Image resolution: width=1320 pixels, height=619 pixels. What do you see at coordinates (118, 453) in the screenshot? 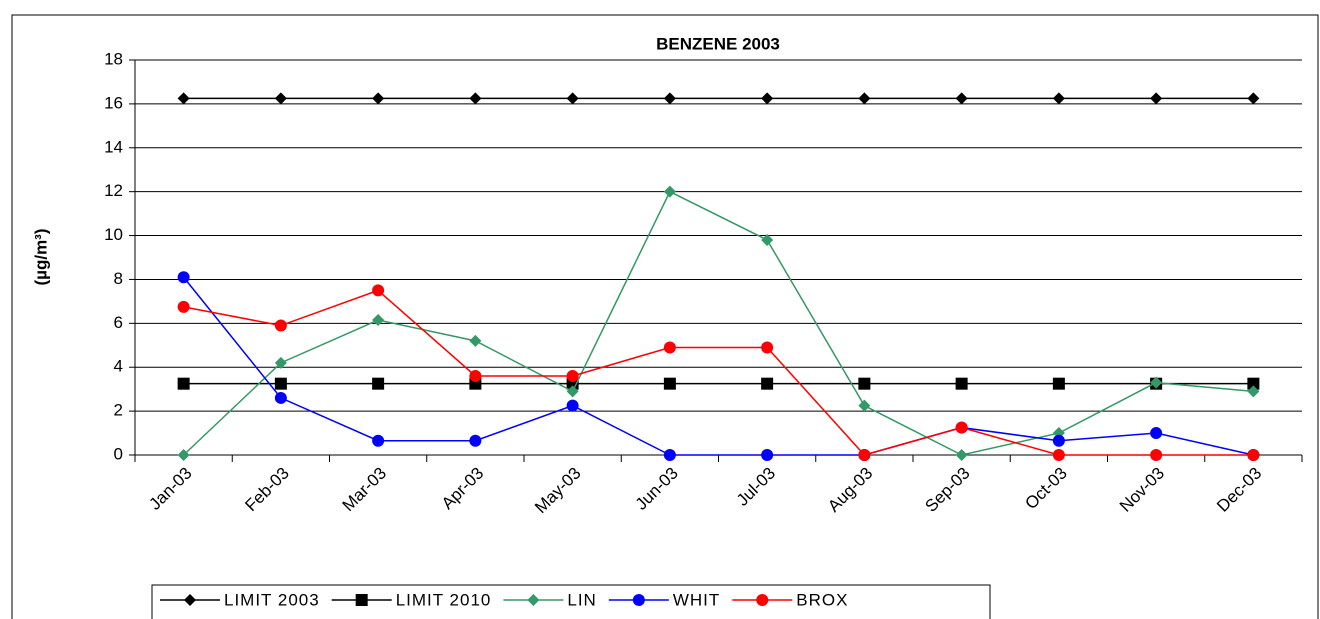
I see `y-tick-label: 0` at bounding box center [118, 453].